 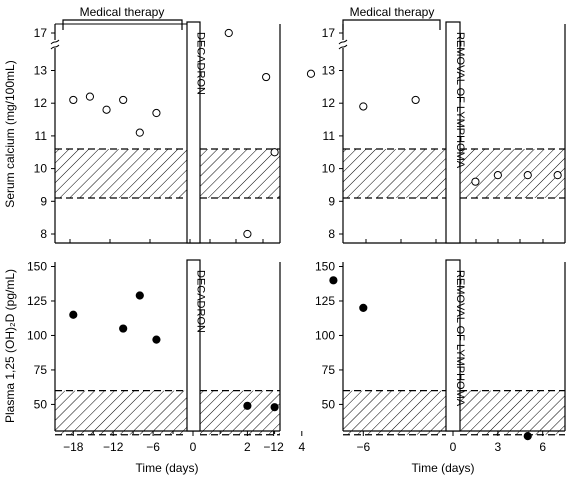 What do you see at coordinates (301, 447) in the screenshot?
I see `x-tick-label: 4` at bounding box center [301, 447].